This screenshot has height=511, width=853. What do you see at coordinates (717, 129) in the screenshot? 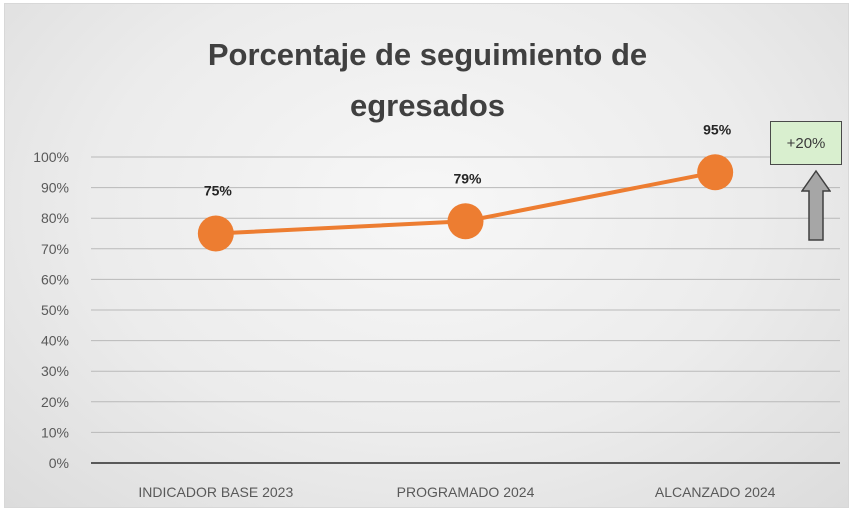
I see `data-label: 95%` at bounding box center [717, 129].